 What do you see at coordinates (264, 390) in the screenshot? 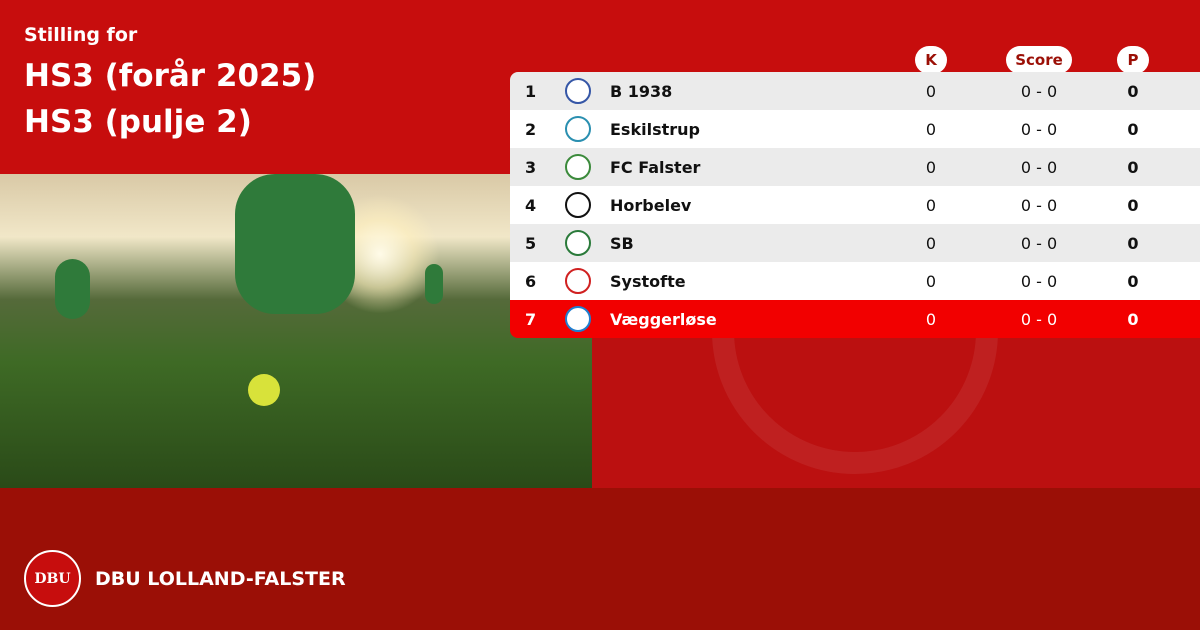
I see `ball` at bounding box center [264, 390].